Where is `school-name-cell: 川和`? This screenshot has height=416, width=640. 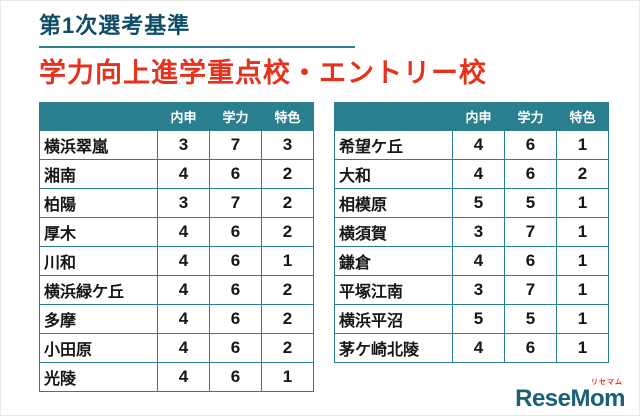
school-name-cell: 川和 is located at coordinates (98, 260).